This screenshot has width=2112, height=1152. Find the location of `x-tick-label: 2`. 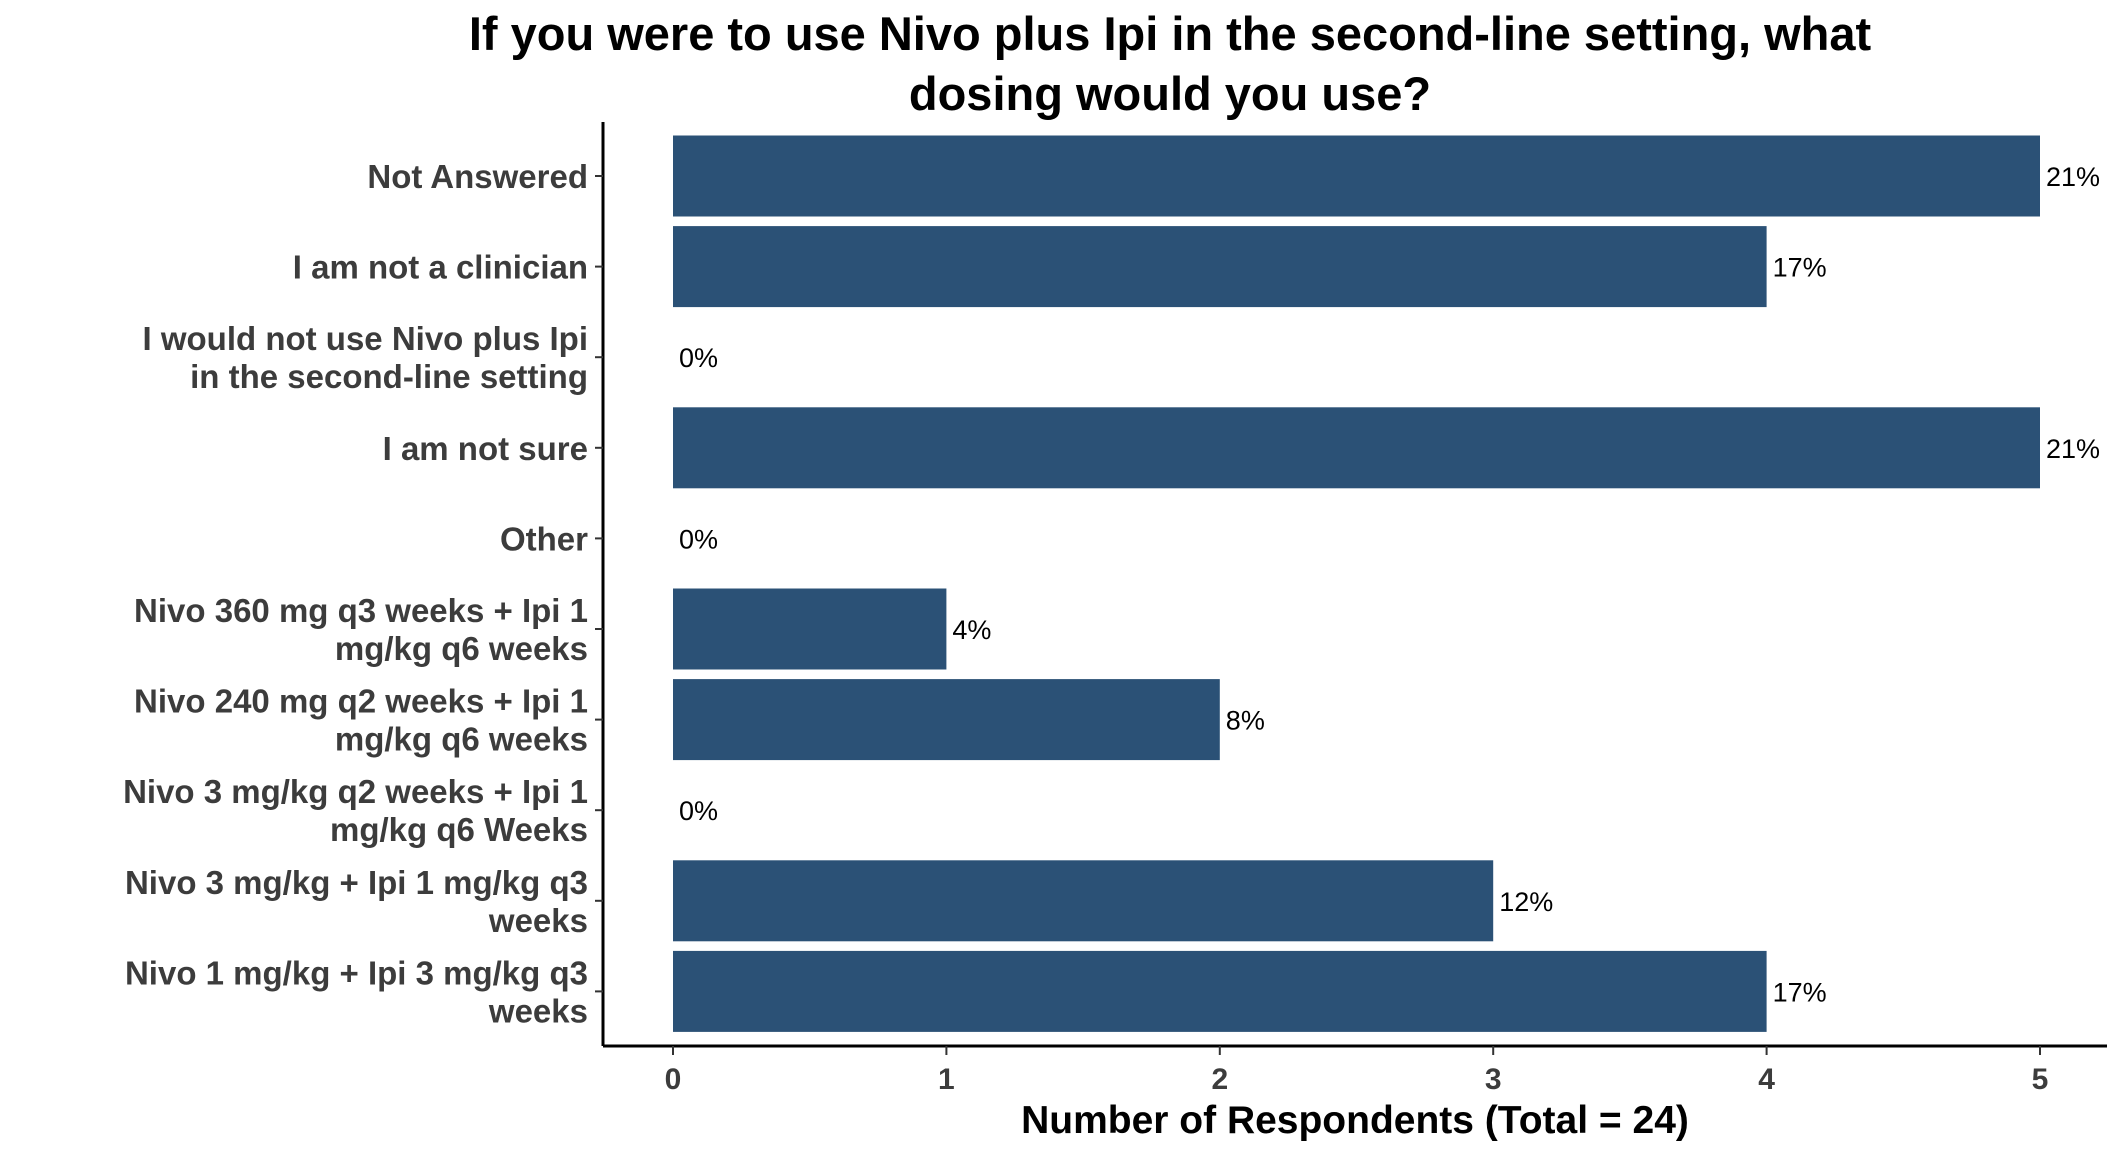

x-tick-label: 2 is located at coordinates (1219, 1079).